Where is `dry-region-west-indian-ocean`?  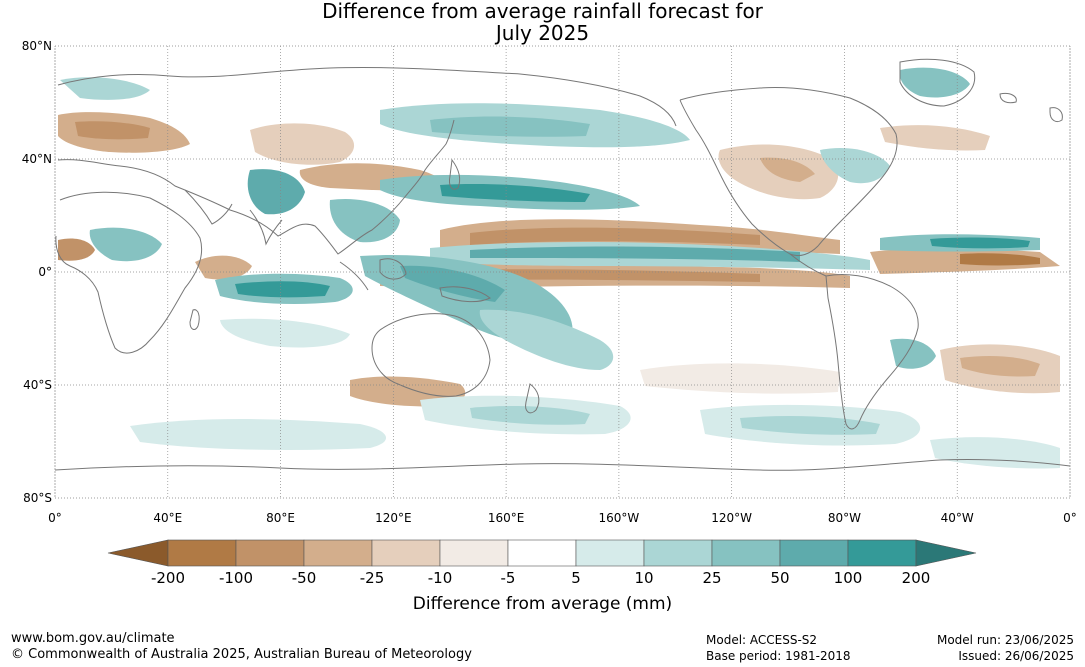
dry-region-west-indian-ocean is located at coordinates (223, 267).